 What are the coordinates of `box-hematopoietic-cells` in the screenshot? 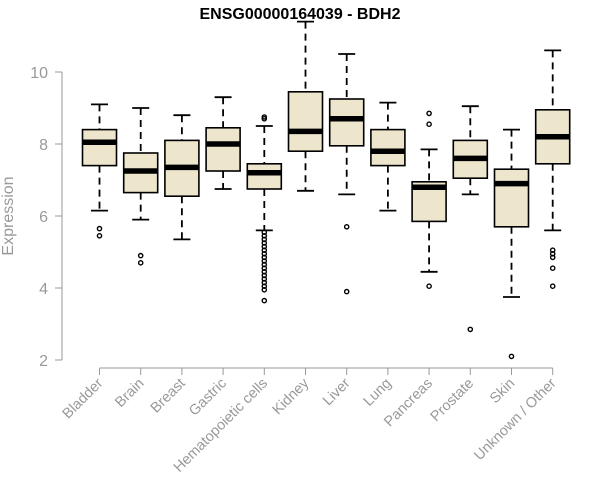 It's located at (264, 209).